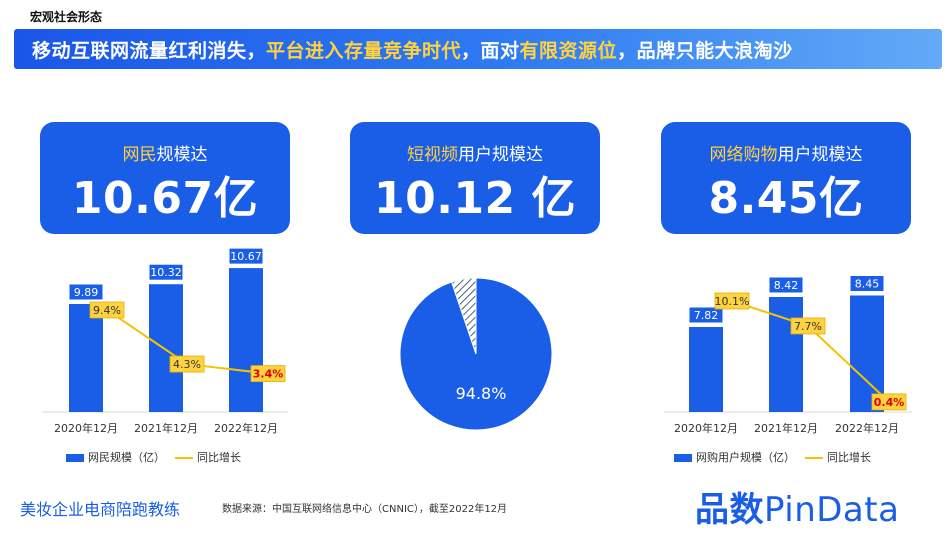  Describe the element at coordinates (463, 316) in the screenshot. I see `pie-slice` at that location.